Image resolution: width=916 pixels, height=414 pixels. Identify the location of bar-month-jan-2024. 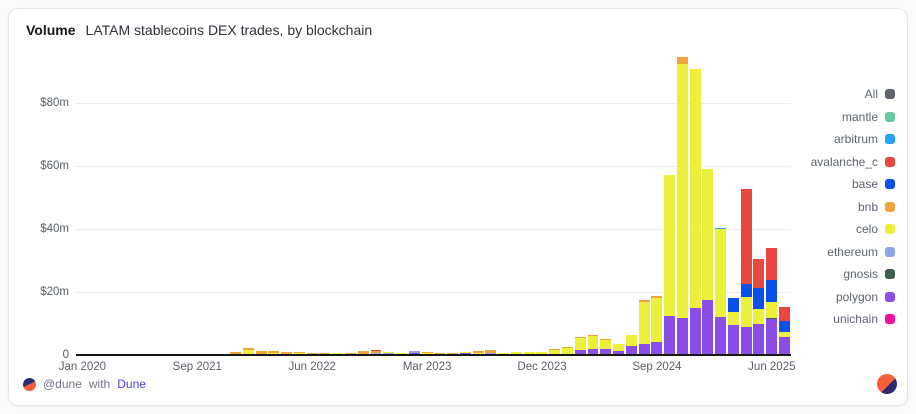
(554, 202).